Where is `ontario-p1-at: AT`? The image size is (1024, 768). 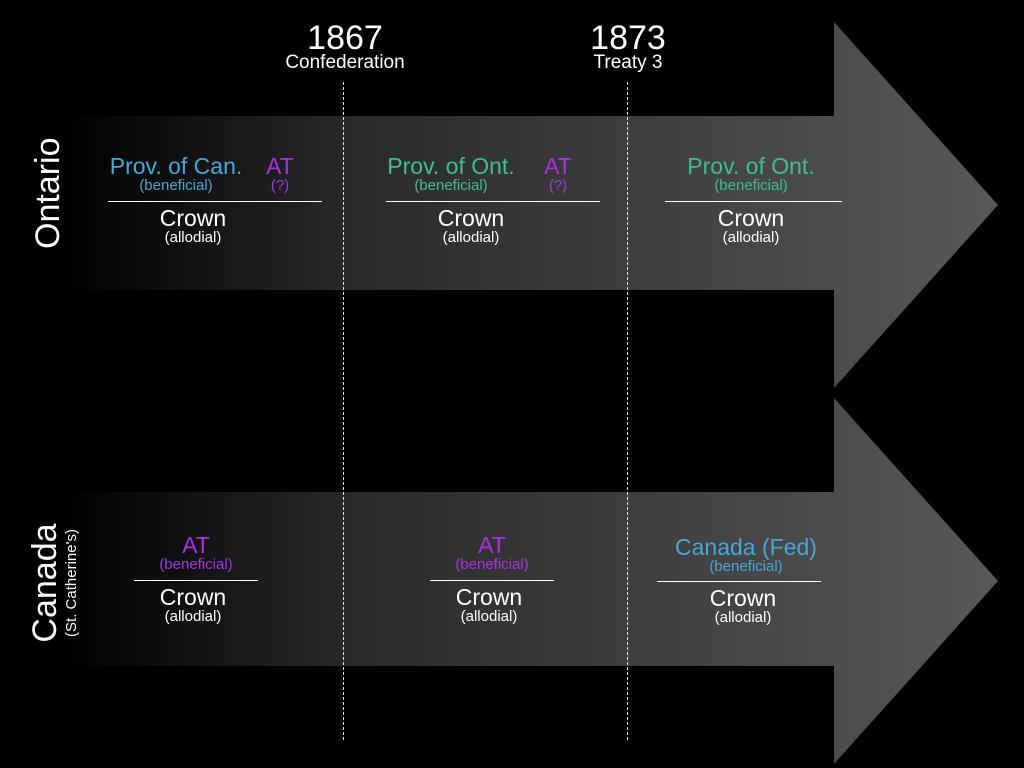
ontario-p1-at: AT is located at coordinates (280, 166).